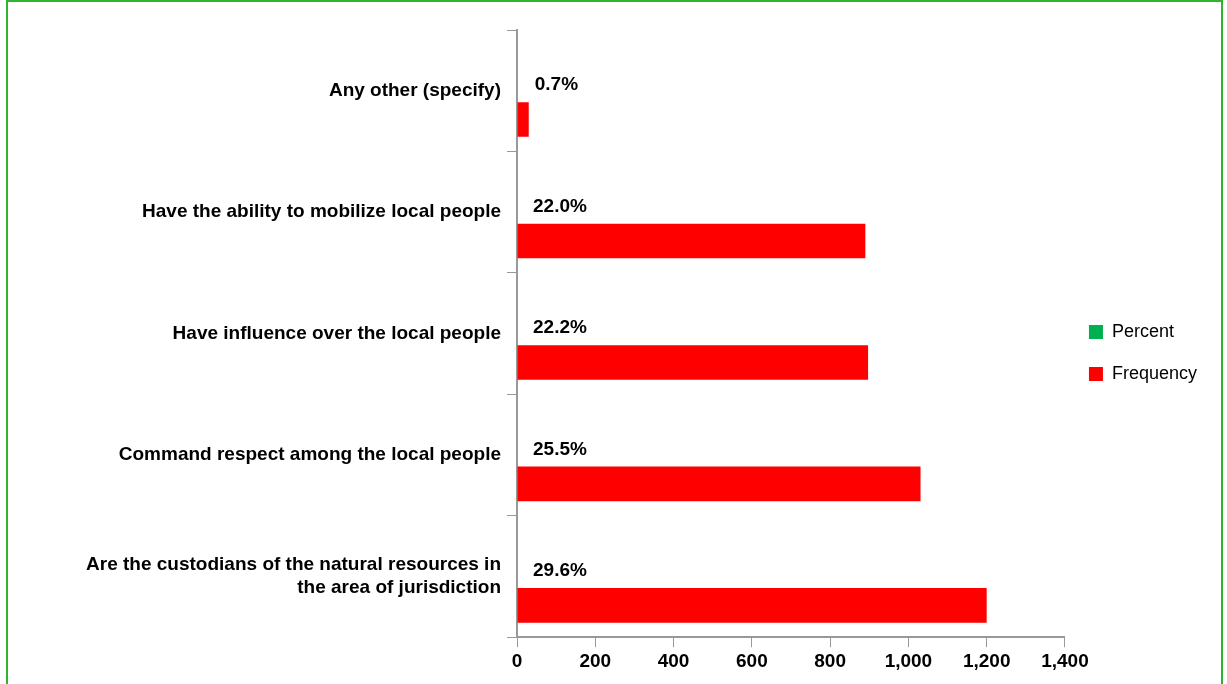 This screenshot has height=684, width=1227. Describe the element at coordinates (560, 205) in the screenshot. I see `annotation: 22.0%` at that location.